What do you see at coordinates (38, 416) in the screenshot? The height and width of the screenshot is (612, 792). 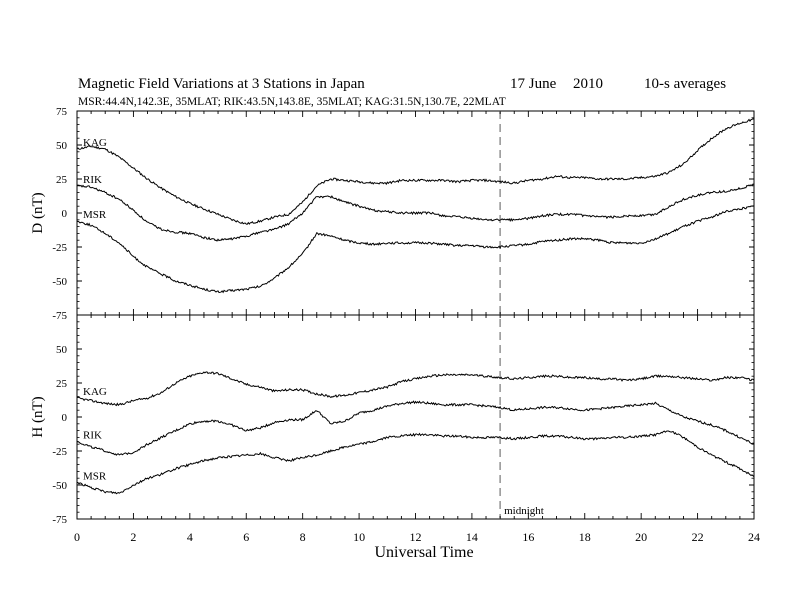 I see `h-axis-label: H (nT)` at bounding box center [38, 416].